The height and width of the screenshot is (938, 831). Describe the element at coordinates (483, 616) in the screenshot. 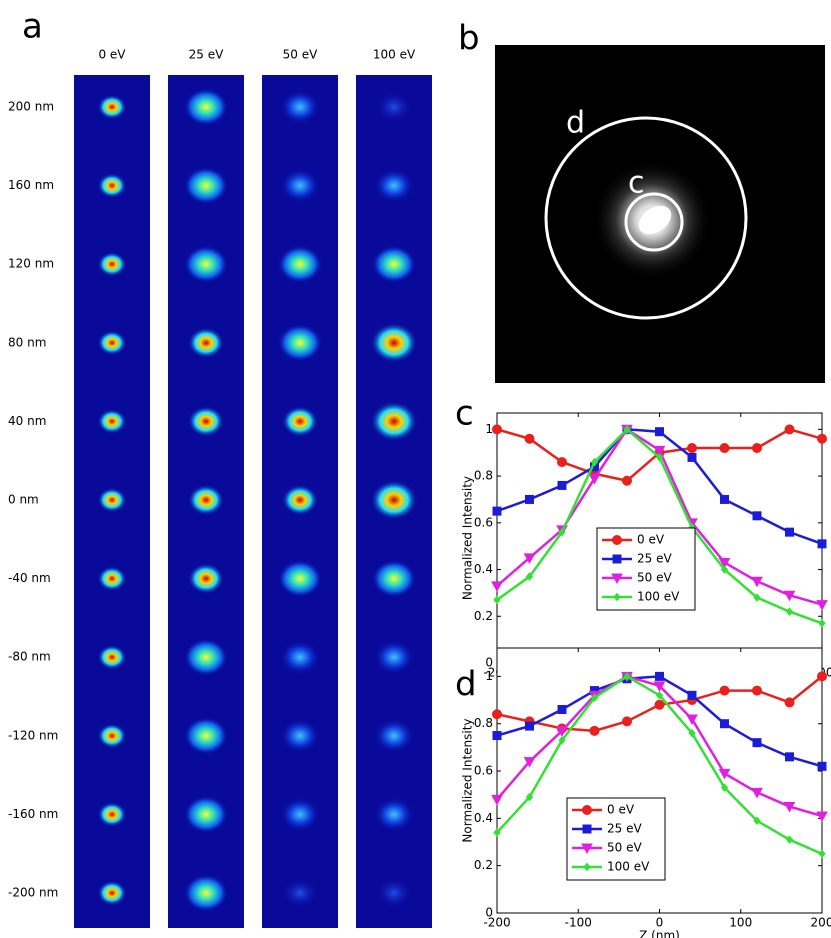

I see `y-tick-label: 0.2` at that location.